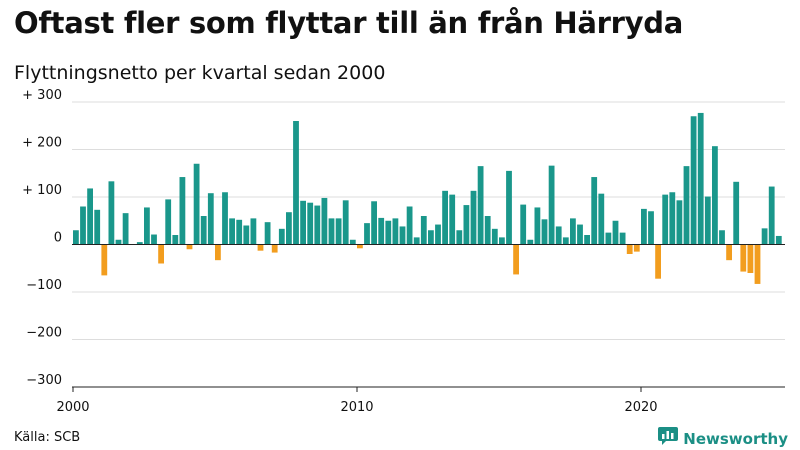 This screenshot has width=800, height=450. Describe the element at coordinates (668, 438) in the screenshot. I see `newsworthy-logo-icon` at that location.